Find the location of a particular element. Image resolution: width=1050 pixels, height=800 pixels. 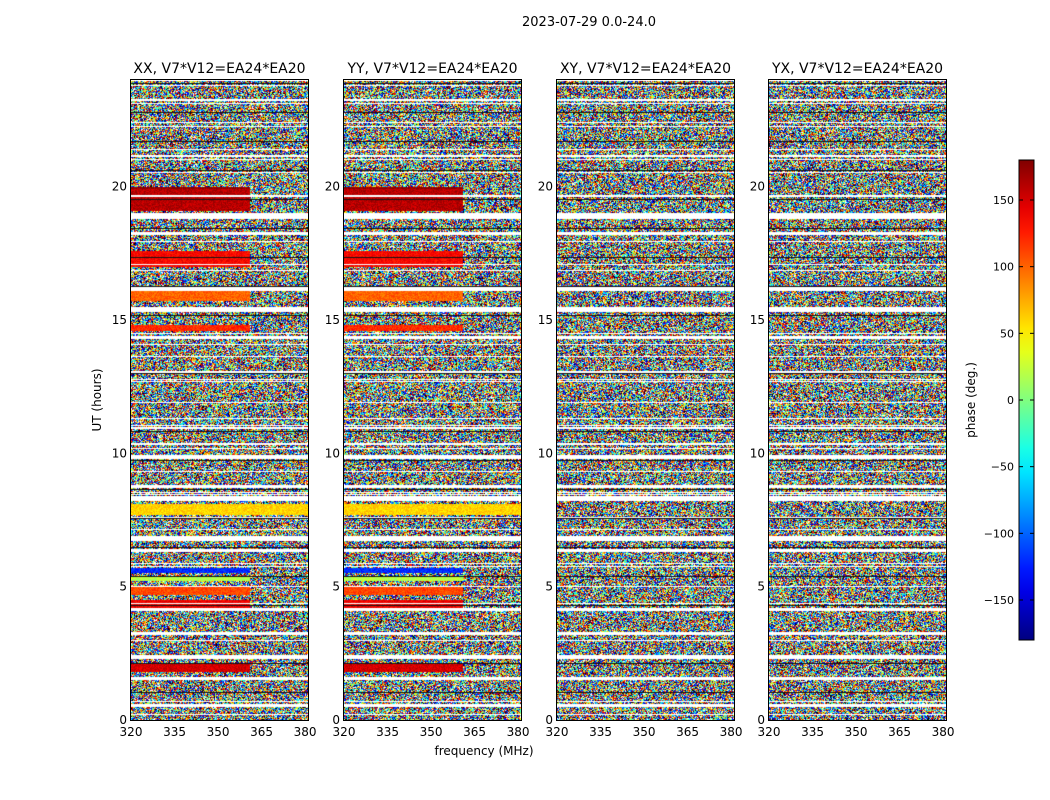

panel-title: YX, V7*V12=EA24*EA20 is located at coordinates (857, 69).